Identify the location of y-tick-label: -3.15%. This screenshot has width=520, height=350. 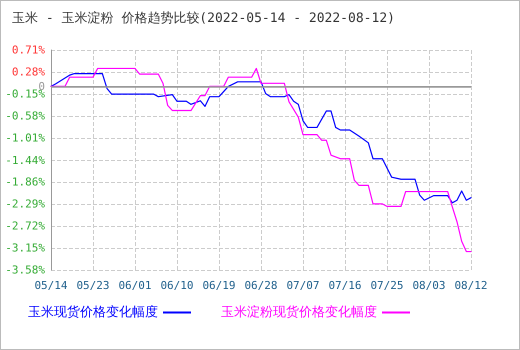
(25, 247).